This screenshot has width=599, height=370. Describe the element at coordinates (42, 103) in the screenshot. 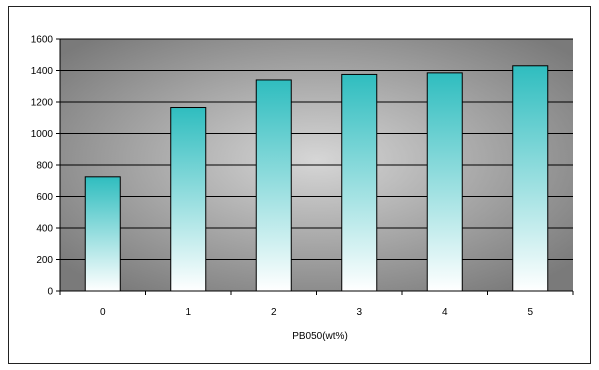

I see `y-tick-label: 1200` at that location.